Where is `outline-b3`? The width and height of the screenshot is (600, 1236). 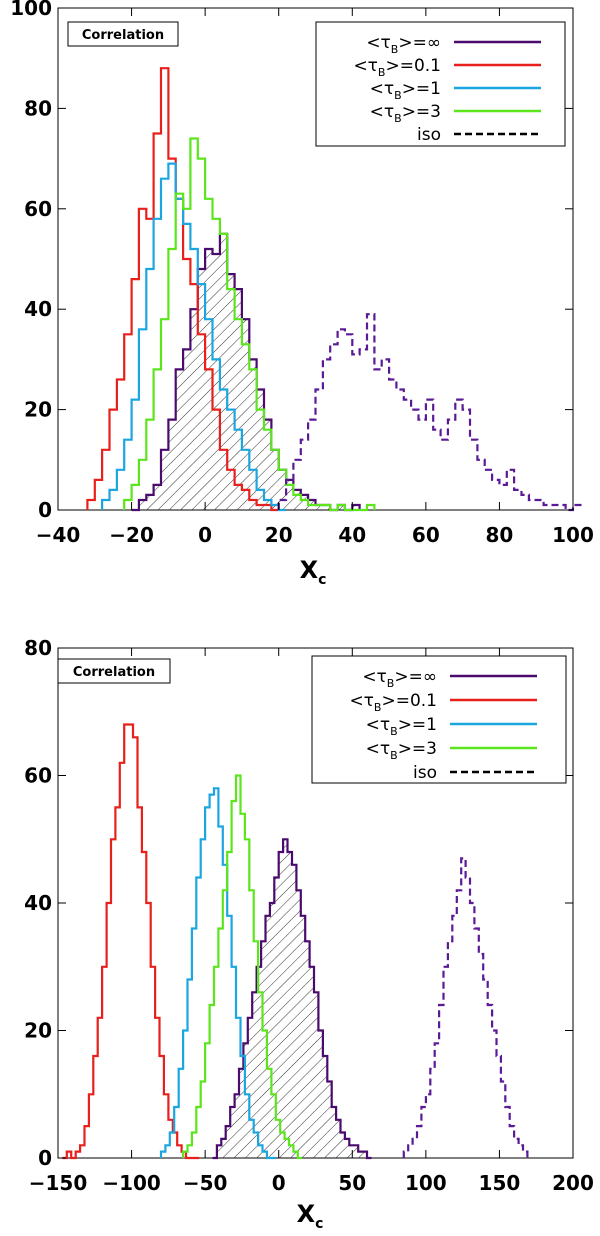 outline-b3 is located at coordinates (242, 967).